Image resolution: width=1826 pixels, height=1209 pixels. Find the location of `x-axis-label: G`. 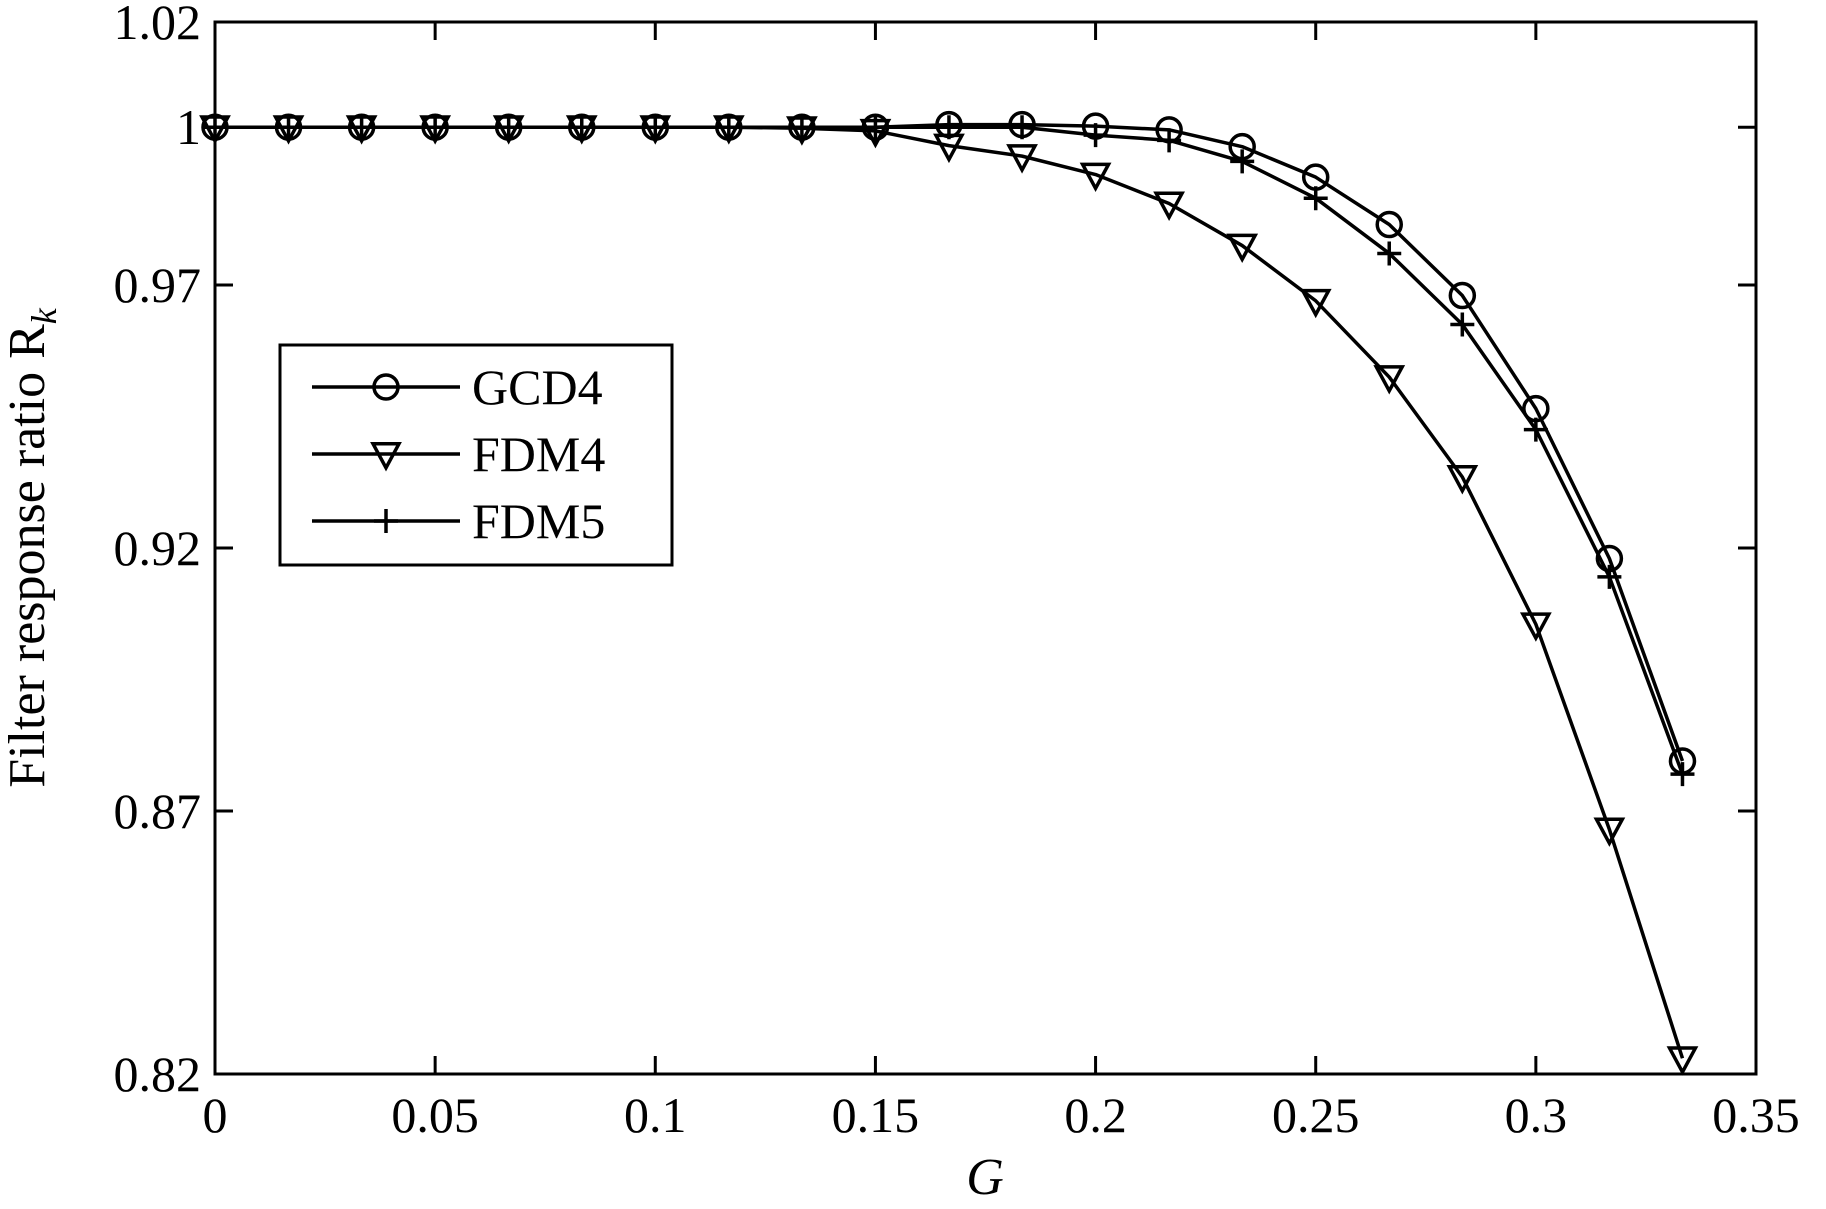

x-axis-label: G is located at coordinates (985, 1176).